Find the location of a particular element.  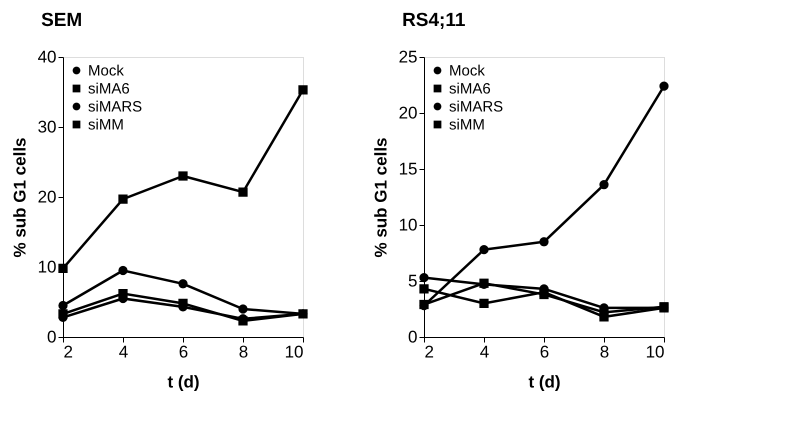

y-tick-label: 25 is located at coordinates (408, 57).